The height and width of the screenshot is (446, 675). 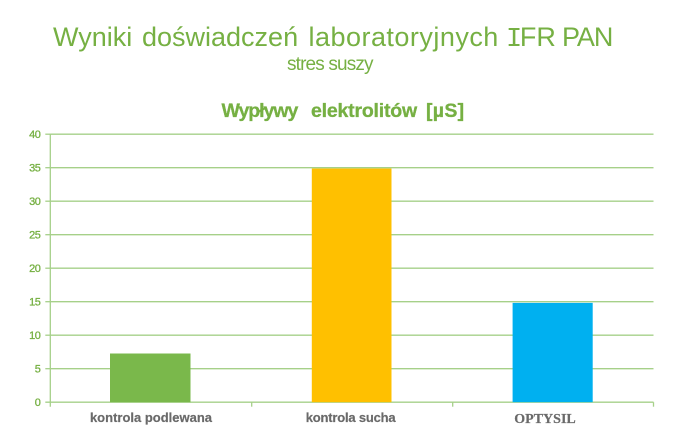 What do you see at coordinates (38, 370) in the screenshot?
I see `svg-text: 5` at bounding box center [38, 370].